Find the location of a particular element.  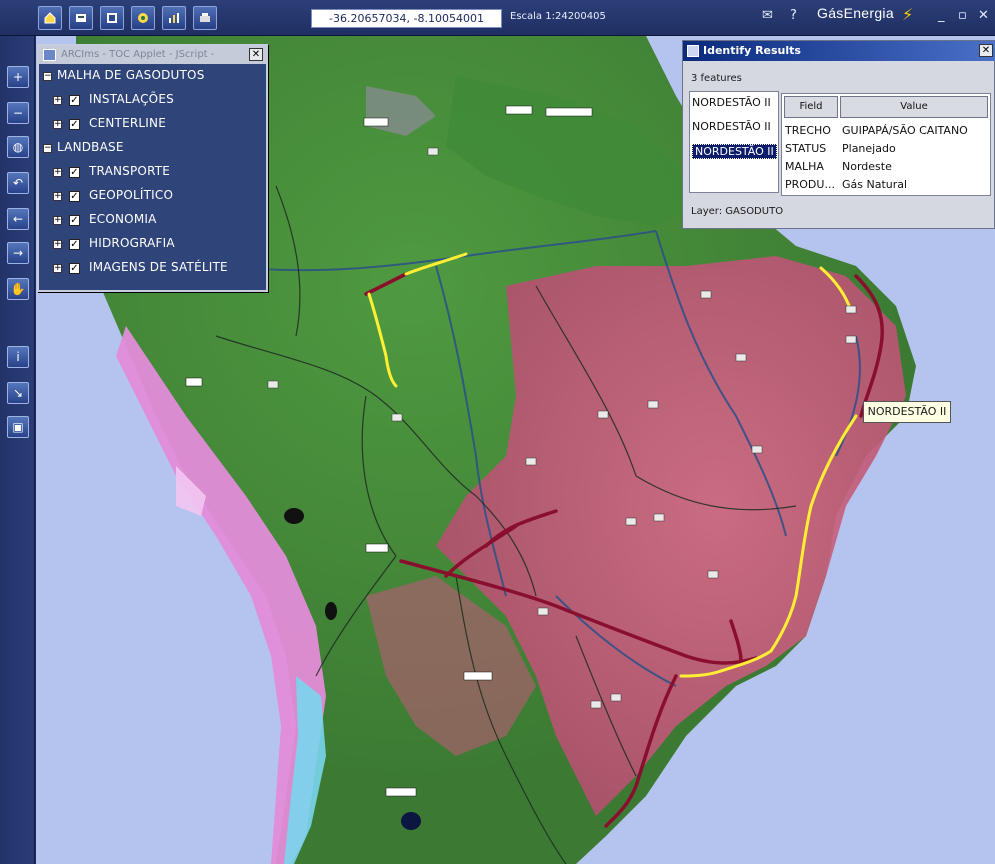

zoom-in-icon: + is located at coordinates (18, 77).